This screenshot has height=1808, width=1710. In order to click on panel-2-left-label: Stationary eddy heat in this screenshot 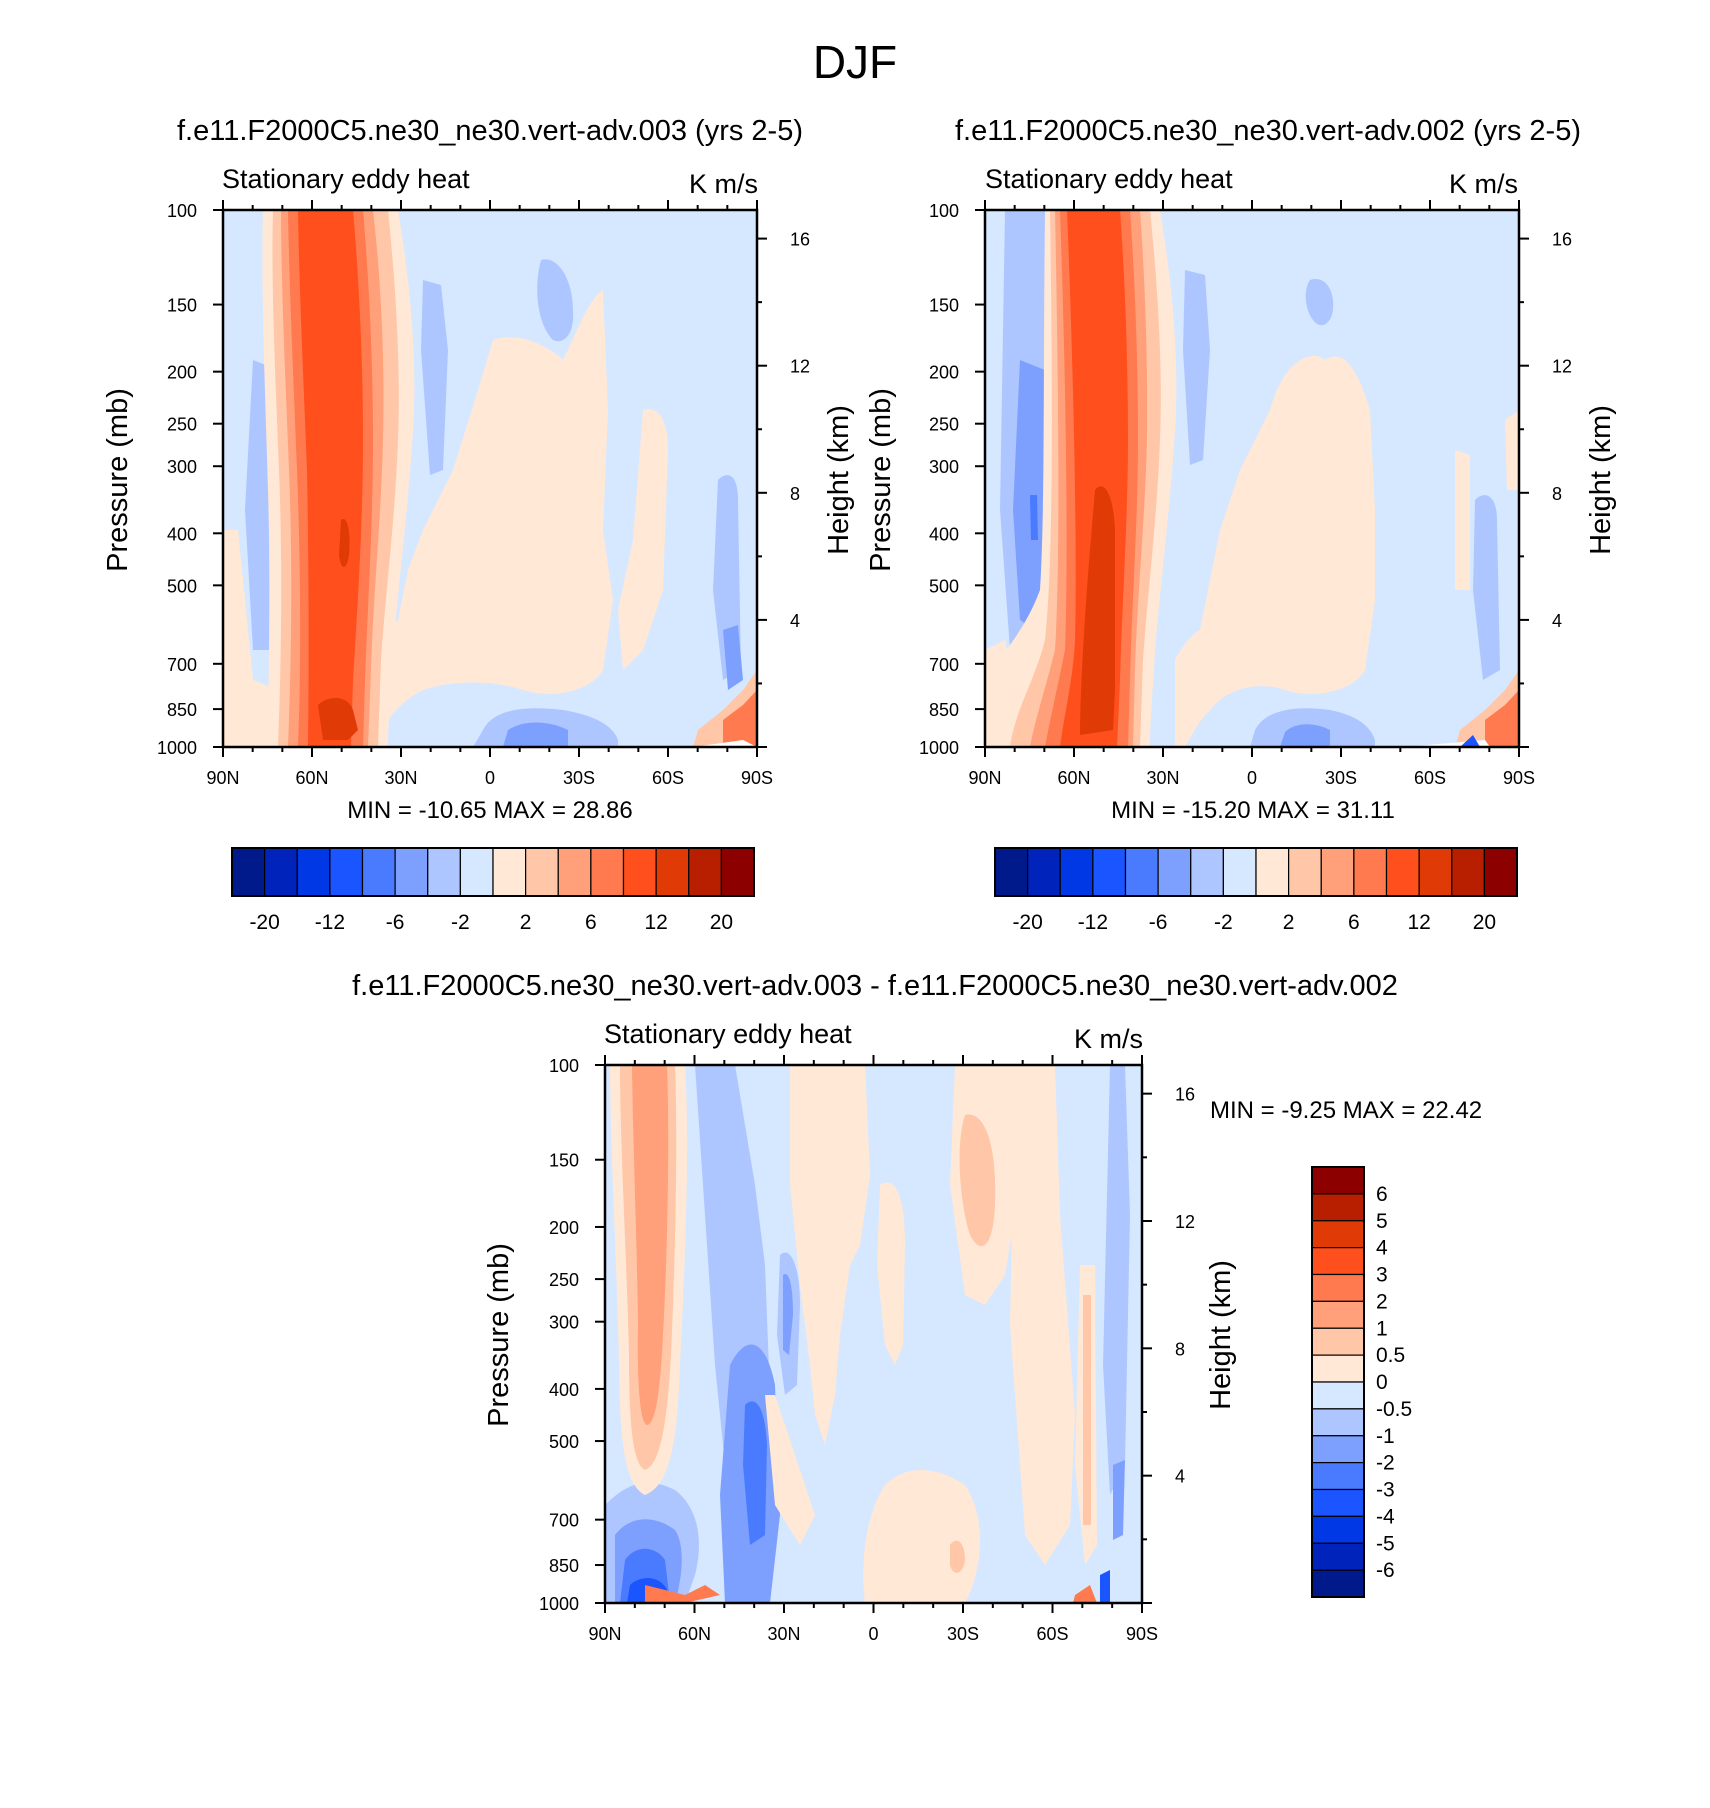, I will do `click(1109, 179)`.